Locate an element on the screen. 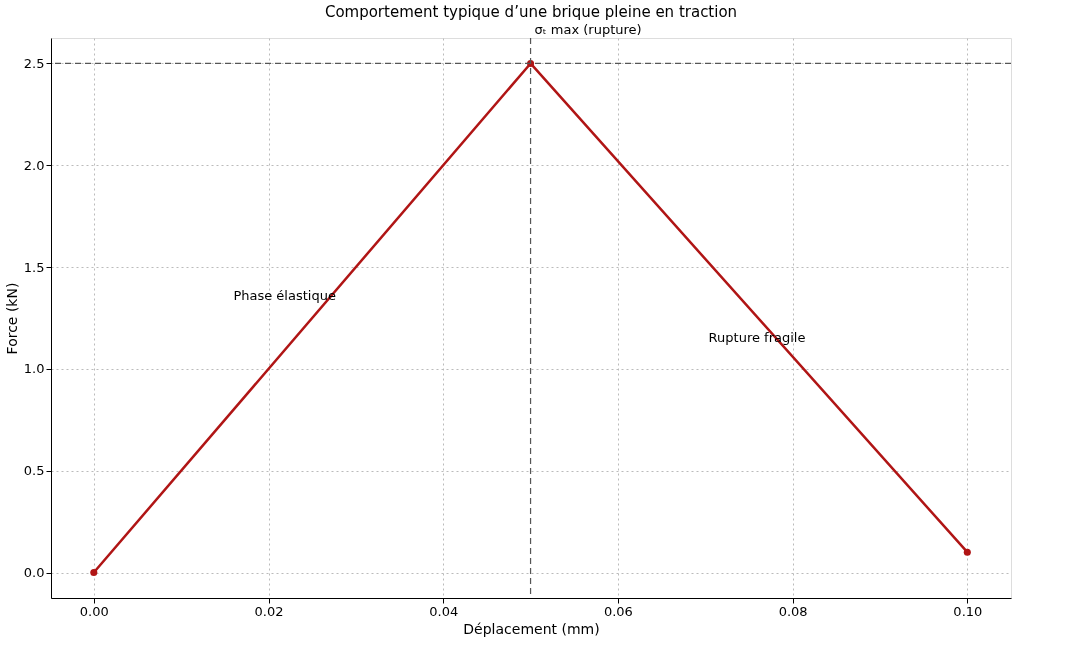  x-tick-label: 0.04 is located at coordinates (444, 611).